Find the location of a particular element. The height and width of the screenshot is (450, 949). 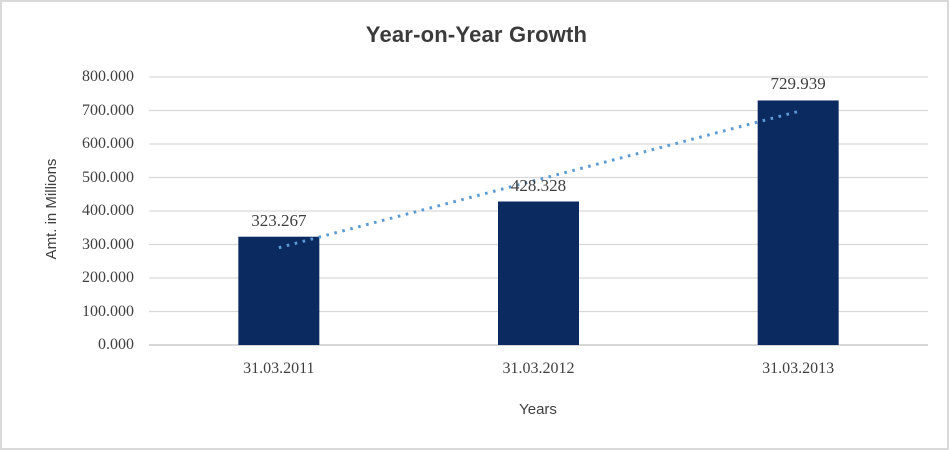

y-tick-label: 800.000 is located at coordinates (108, 76).